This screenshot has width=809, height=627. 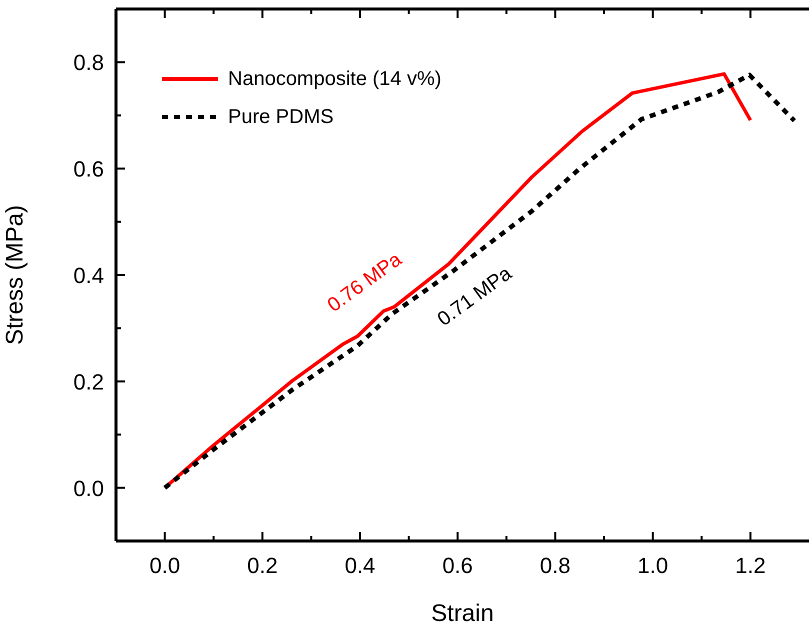 What do you see at coordinates (15, 275) in the screenshot?
I see `y-axis-title: Stress (MPa)` at bounding box center [15, 275].